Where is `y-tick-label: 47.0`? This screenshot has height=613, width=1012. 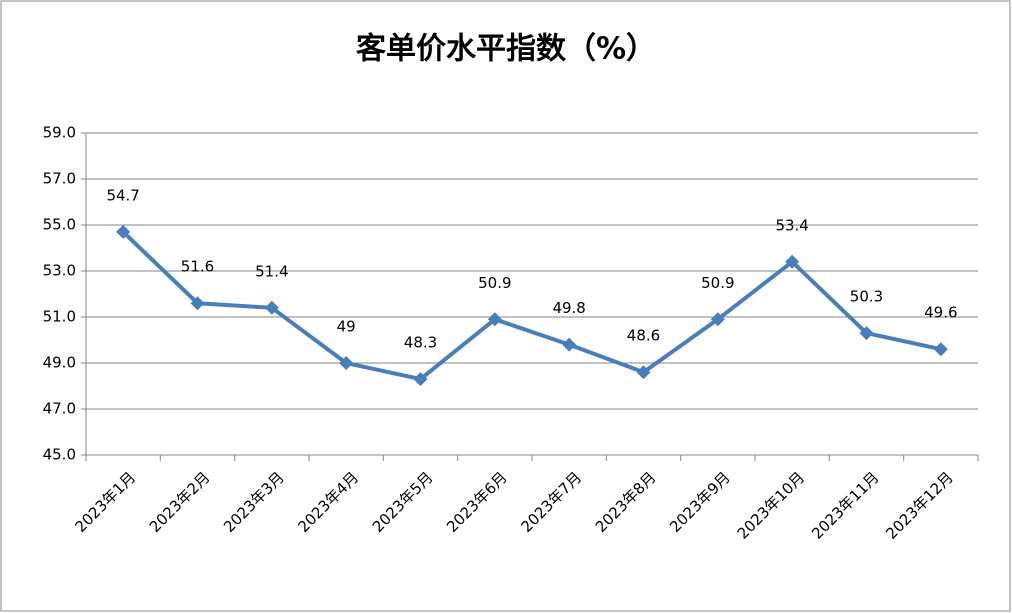 y-tick-label: 47.0 is located at coordinates (59, 409).